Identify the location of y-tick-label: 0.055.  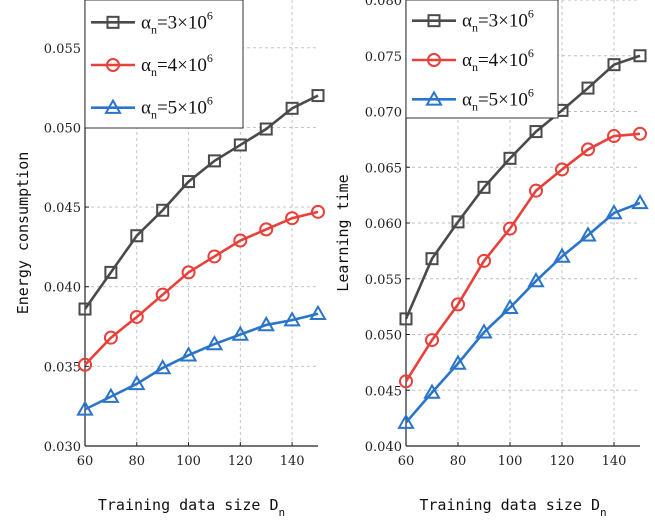
(62, 49).